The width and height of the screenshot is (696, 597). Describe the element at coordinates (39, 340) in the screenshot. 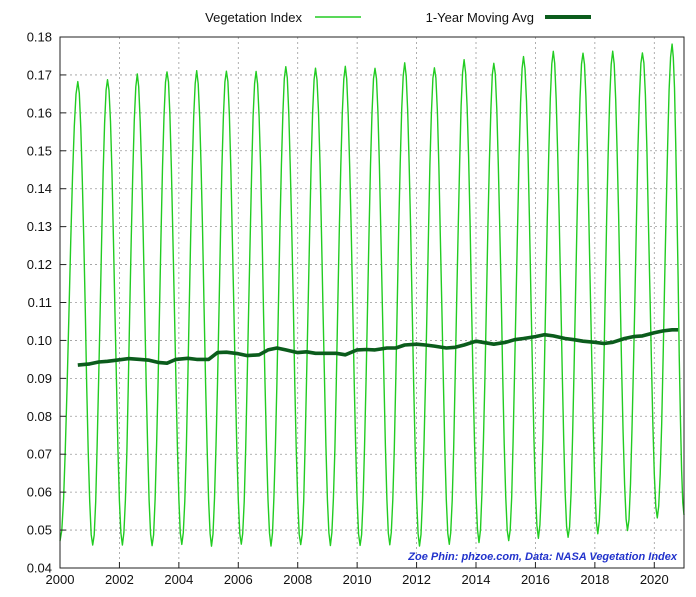

I see `y-tick-label: 0.10` at that location.